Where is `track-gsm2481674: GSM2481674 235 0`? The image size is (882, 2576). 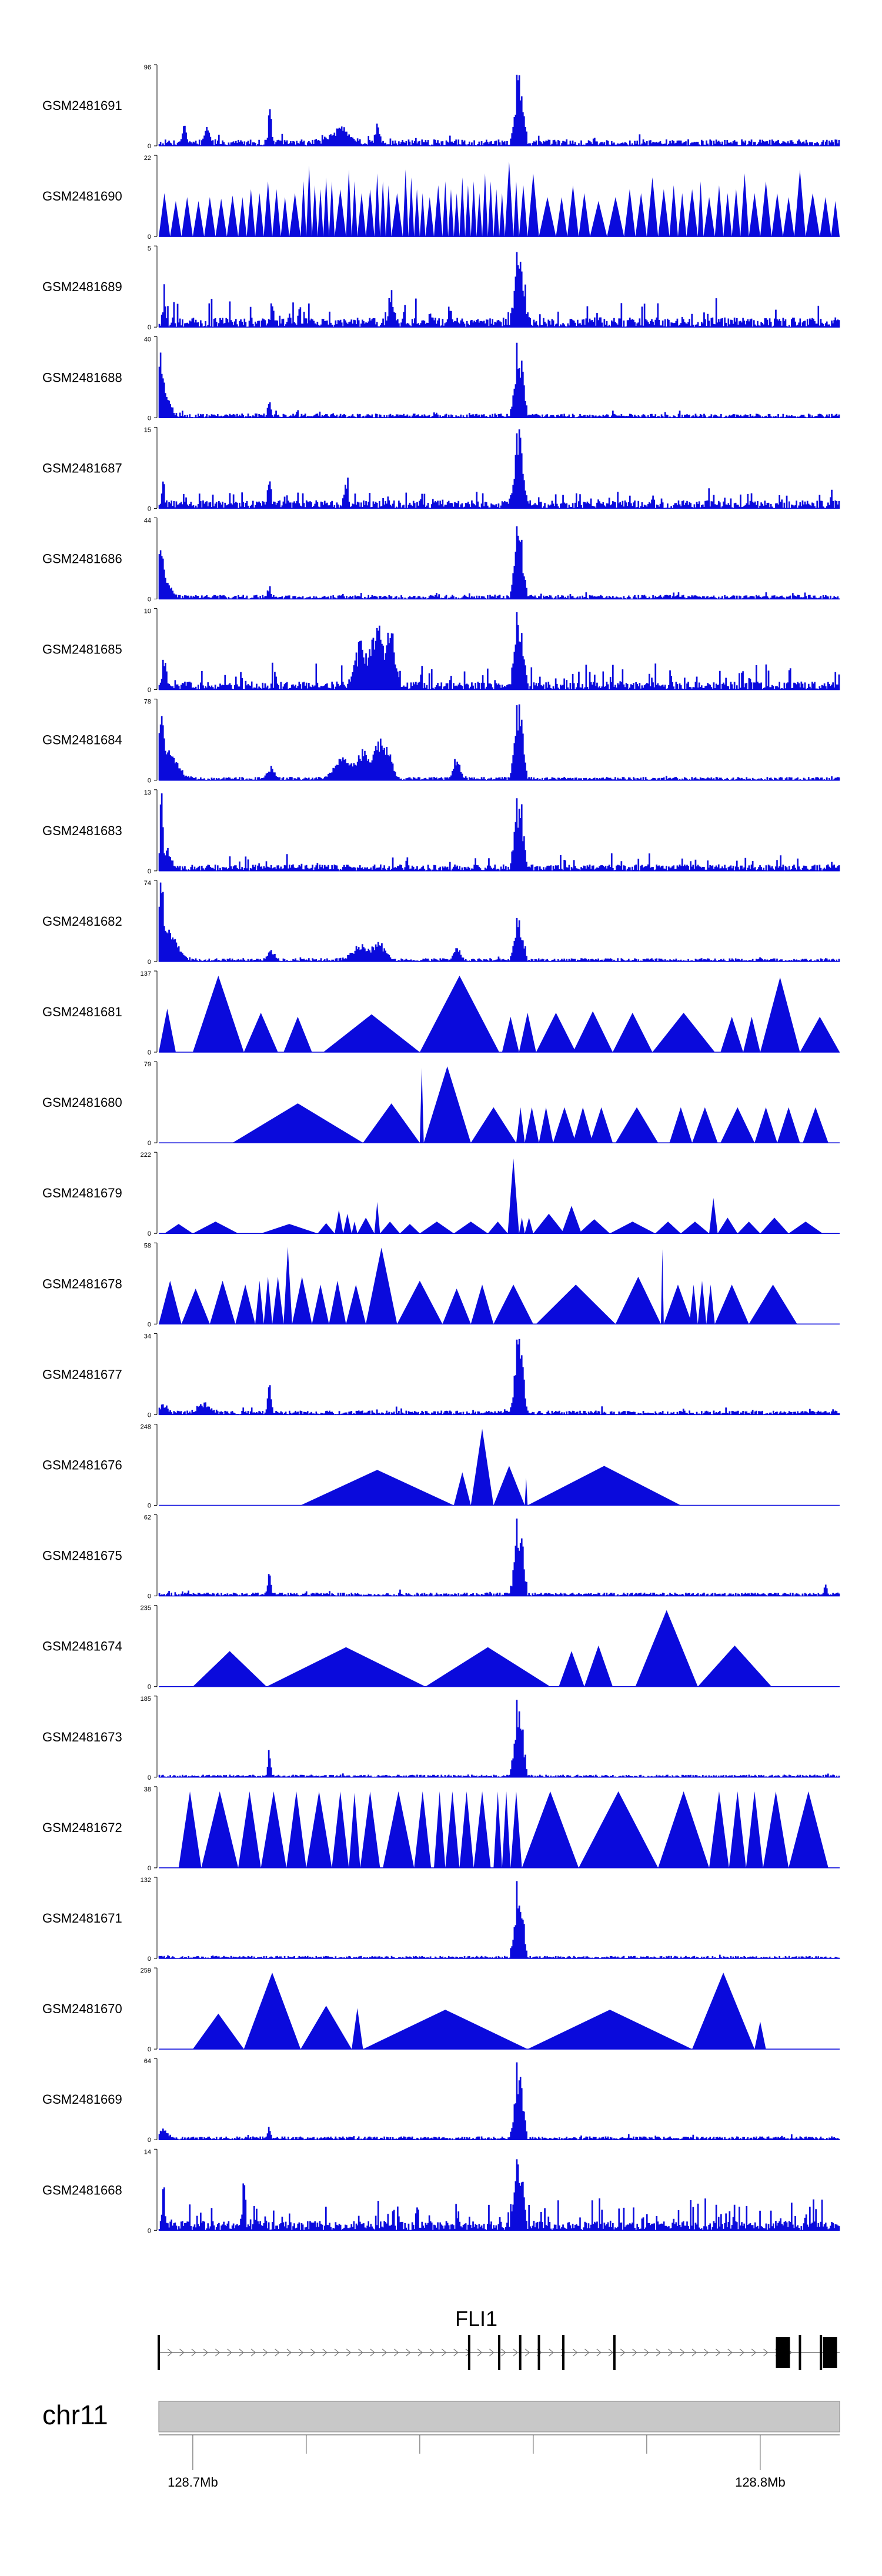
track-gsm2481674: GSM2481674 235 0 is located at coordinates (441, 1648).